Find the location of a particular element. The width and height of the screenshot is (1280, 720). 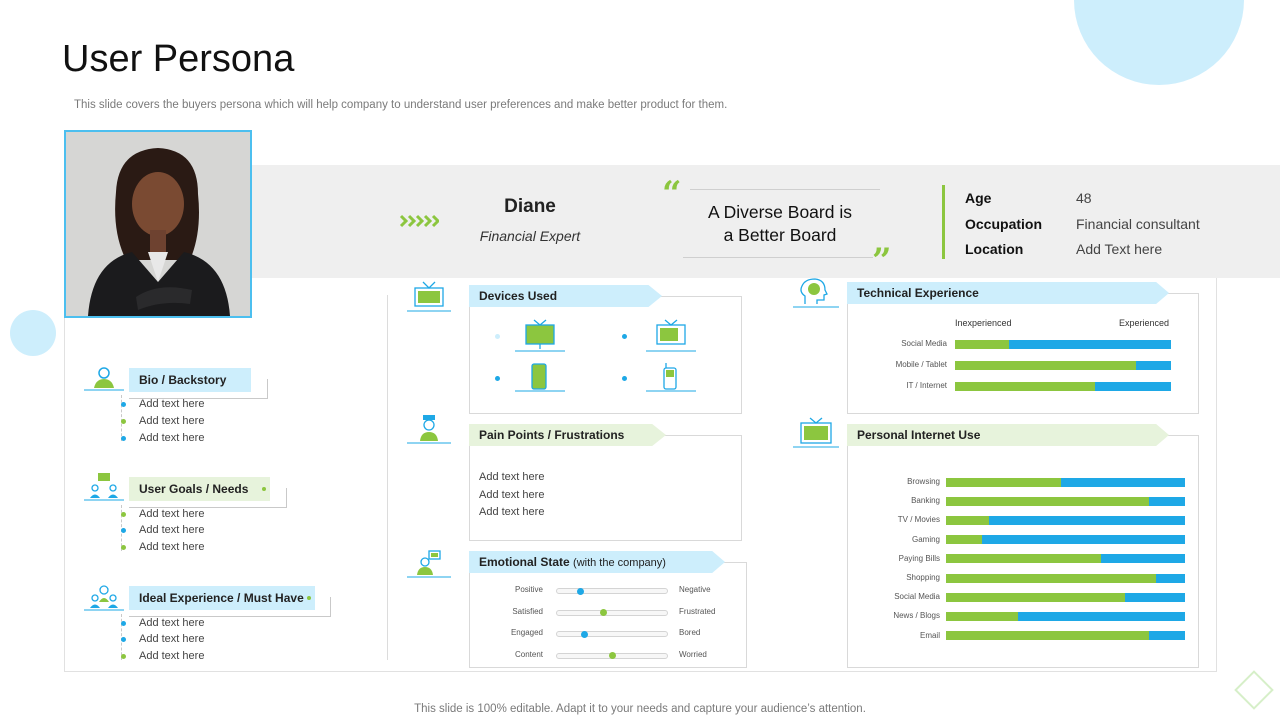

persona-name: Diane is located at coordinates (530, 206).